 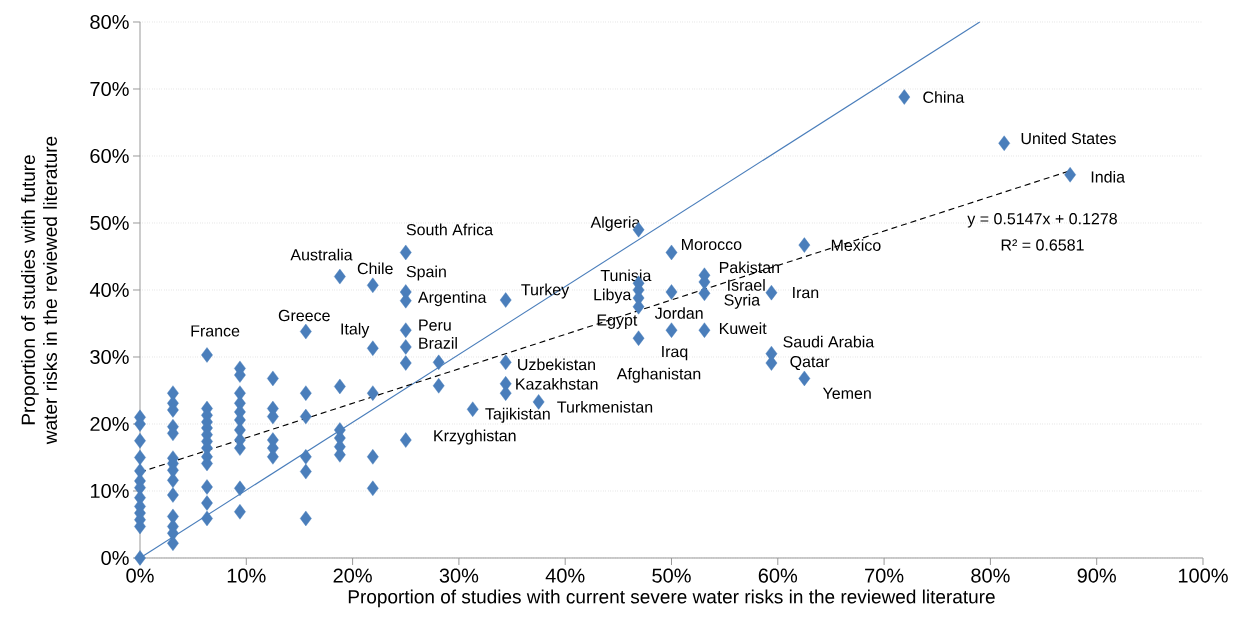 What do you see at coordinates (742, 301) in the screenshot?
I see `annotation: Syria` at bounding box center [742, 301].